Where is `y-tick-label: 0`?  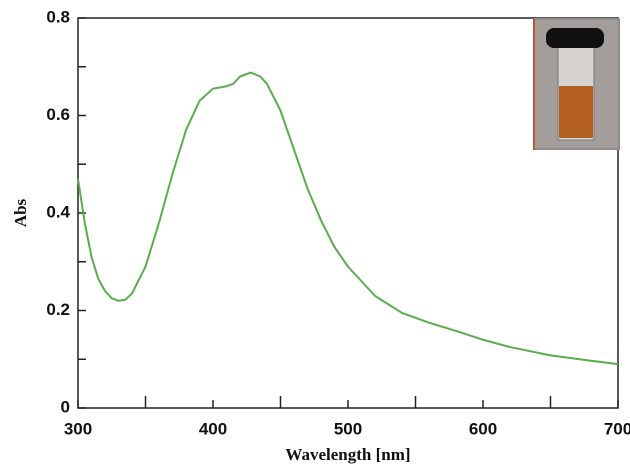 y-tick-label: 0 is located at coordinates (65, 406).